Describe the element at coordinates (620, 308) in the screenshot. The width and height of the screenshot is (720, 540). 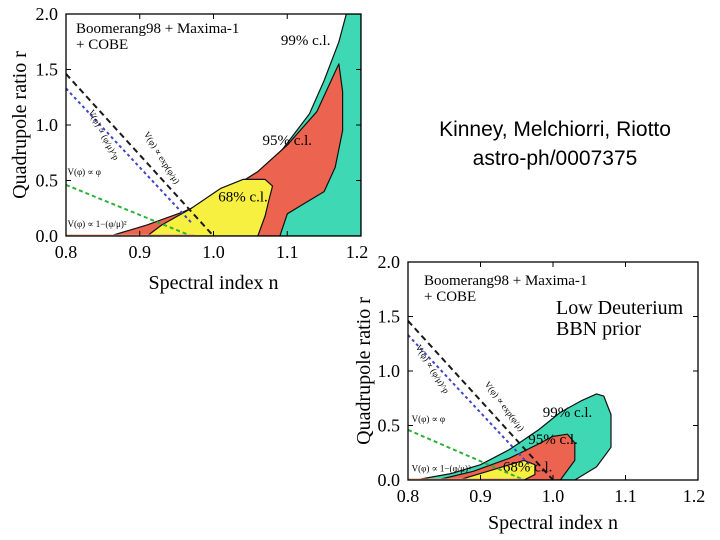
I see `prior-annotation-line-1: Low Deuterium` at that location.